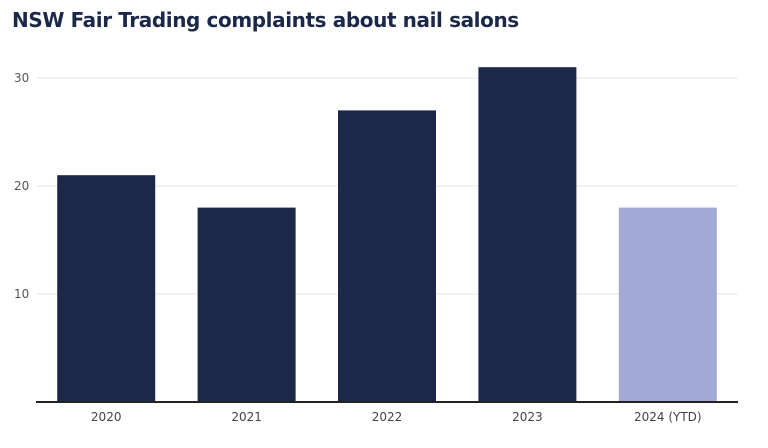 This screenshot has height=448, width=768. Describe the element at coordinates (106, 417) in the screenshot. I see `x-category-label: 2020` at that location.